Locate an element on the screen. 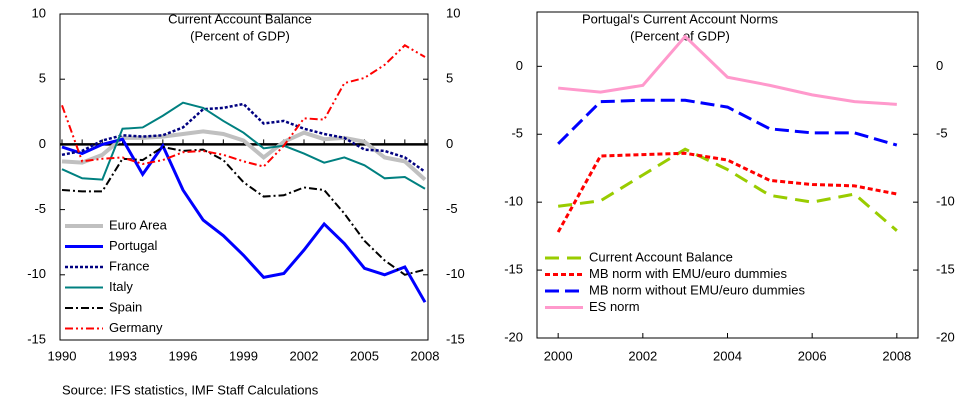  x-tick-label: 2000 is located at coordinates (558, 355).